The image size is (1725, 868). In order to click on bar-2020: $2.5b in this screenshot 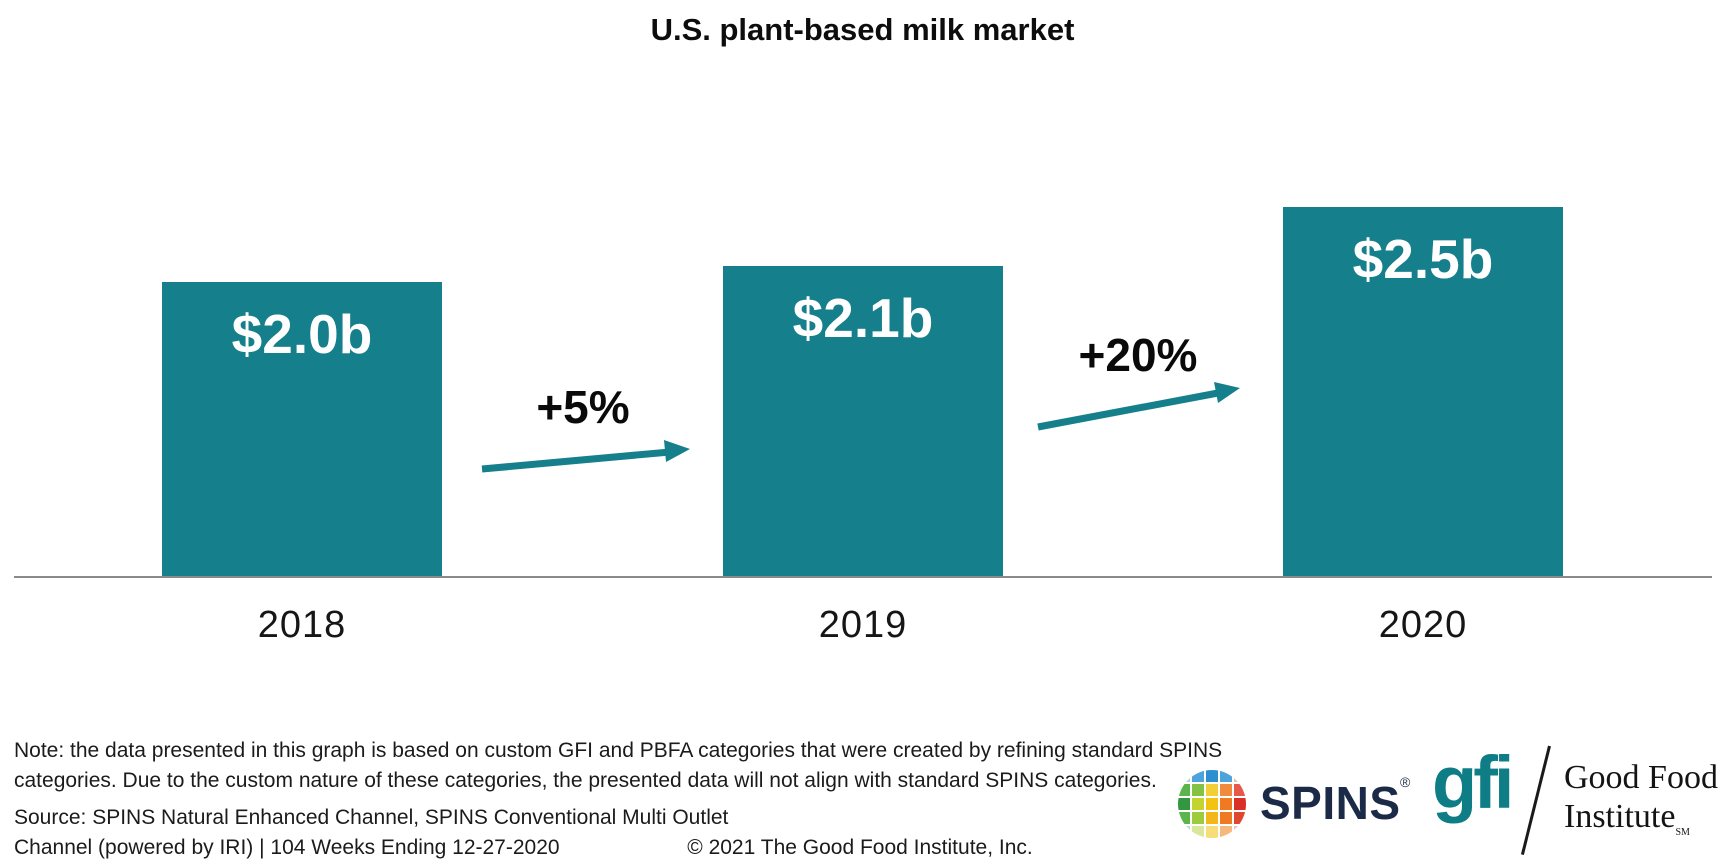, I will do `click(1423, 392)`.